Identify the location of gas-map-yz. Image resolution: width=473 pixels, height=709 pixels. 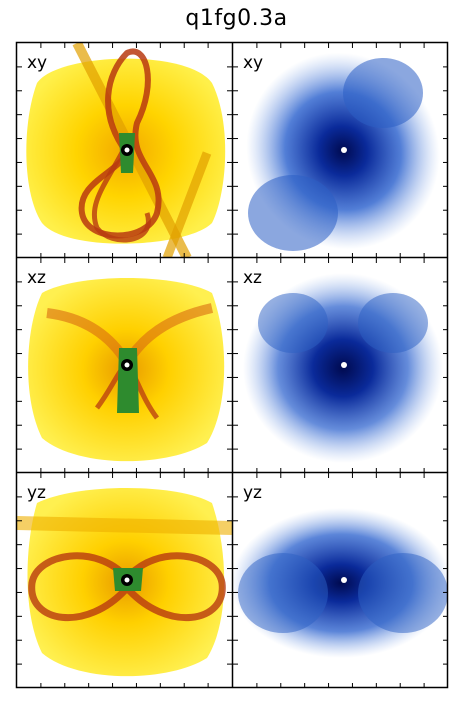
(124, 582).